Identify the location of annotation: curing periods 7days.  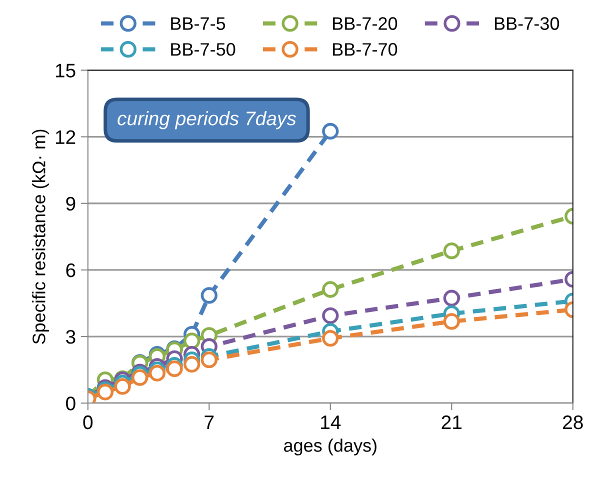
(207, 120).